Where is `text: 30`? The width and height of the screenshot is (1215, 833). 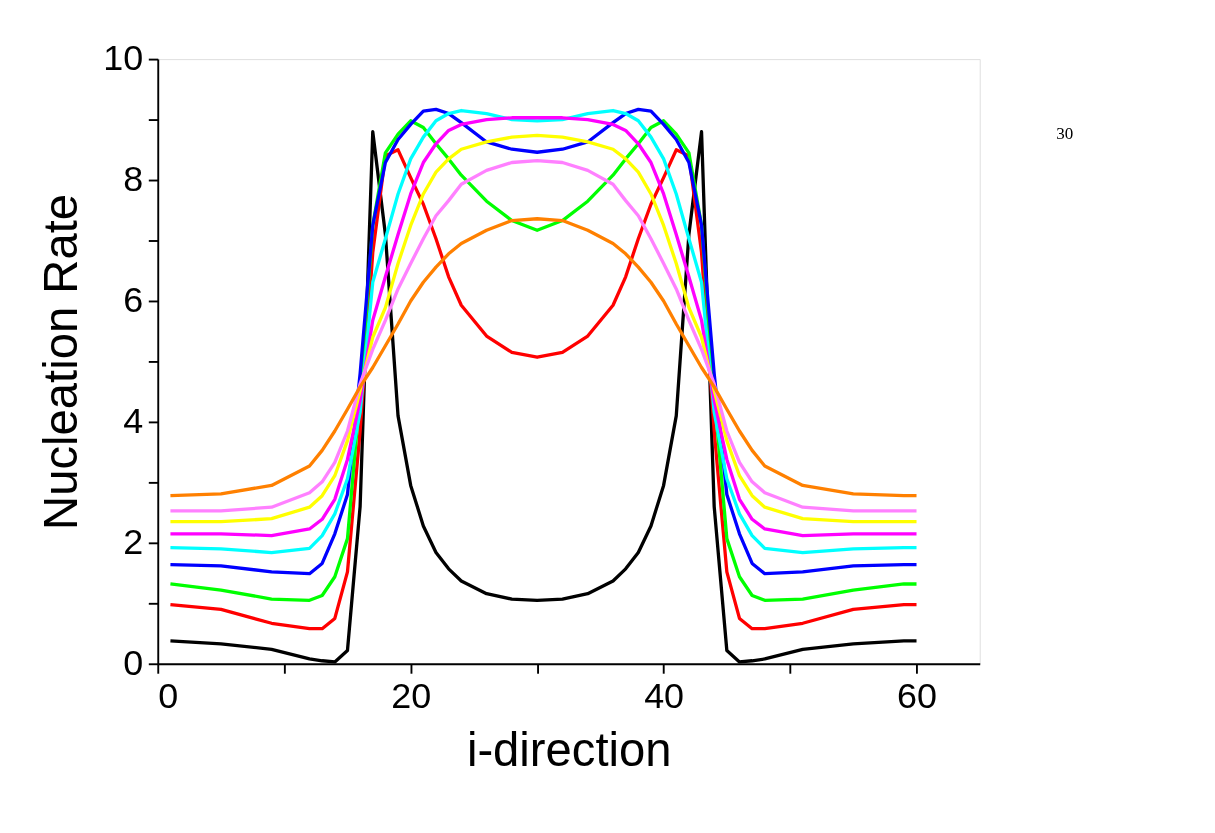 text: 30 is located at coordinates (1065, 134).